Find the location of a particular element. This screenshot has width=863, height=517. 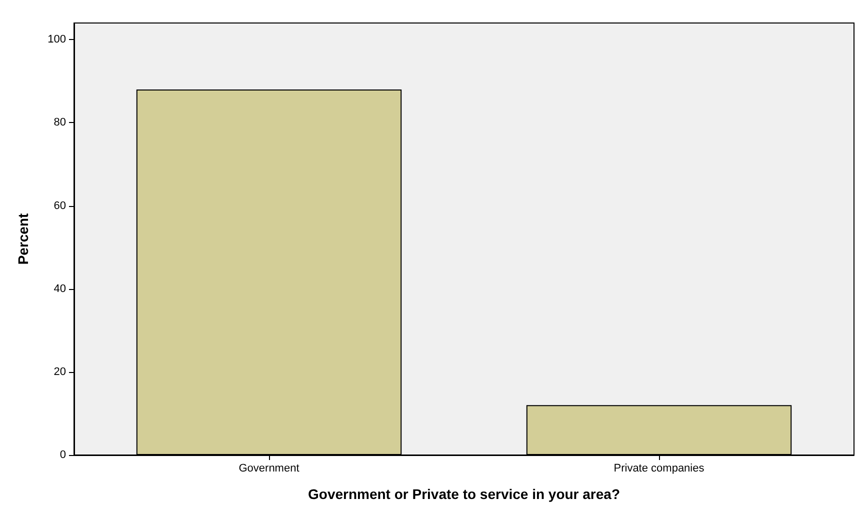

x-tick-label: Government is located at coordinates (269, 468).